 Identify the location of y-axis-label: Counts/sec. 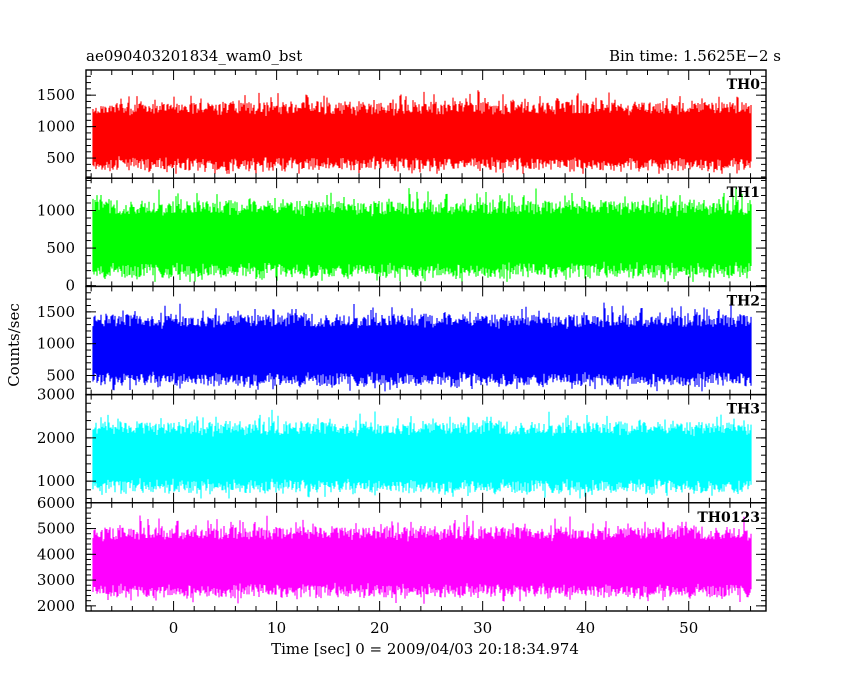
(14, 345).